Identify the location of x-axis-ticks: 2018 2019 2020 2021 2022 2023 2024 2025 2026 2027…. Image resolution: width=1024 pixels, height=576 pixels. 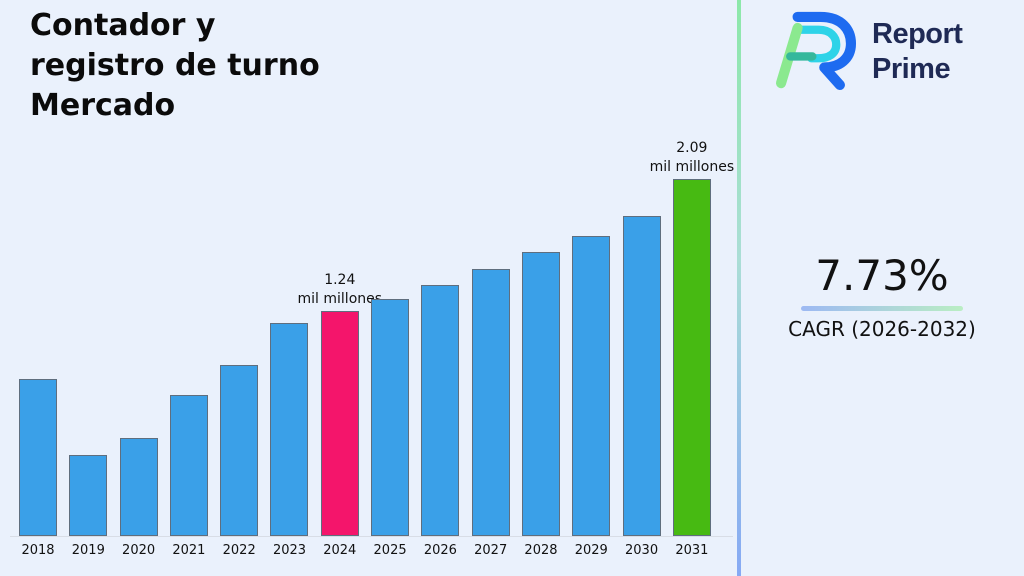
(365, 550).